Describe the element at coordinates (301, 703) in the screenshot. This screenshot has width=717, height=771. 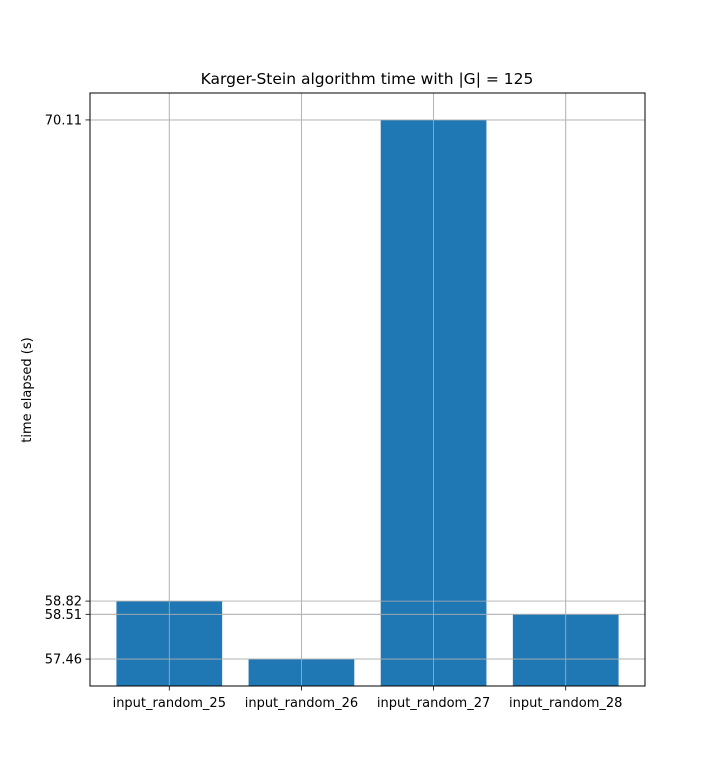
I see `x-tick-label: input_random_26` at that location.